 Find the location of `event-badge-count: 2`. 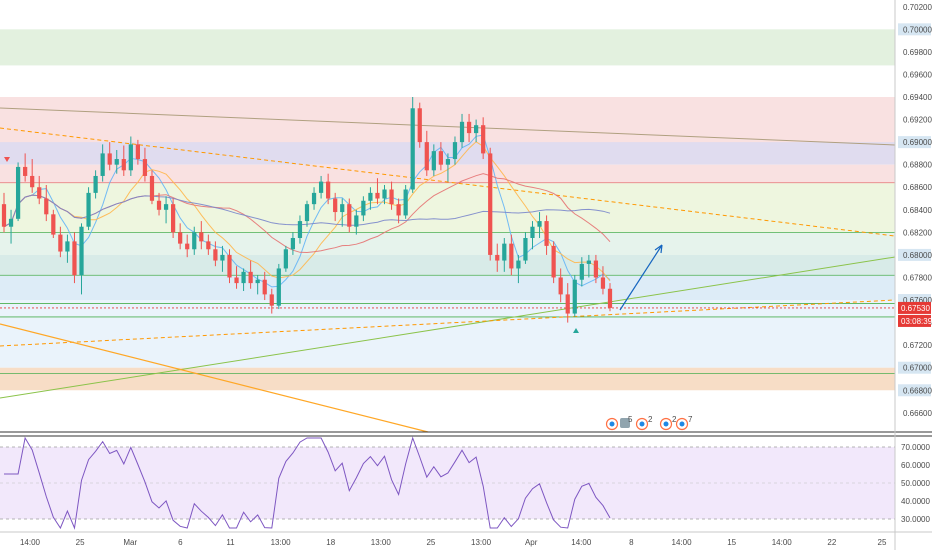

event-badge-count: 2 is located at coordinates (650, 419).